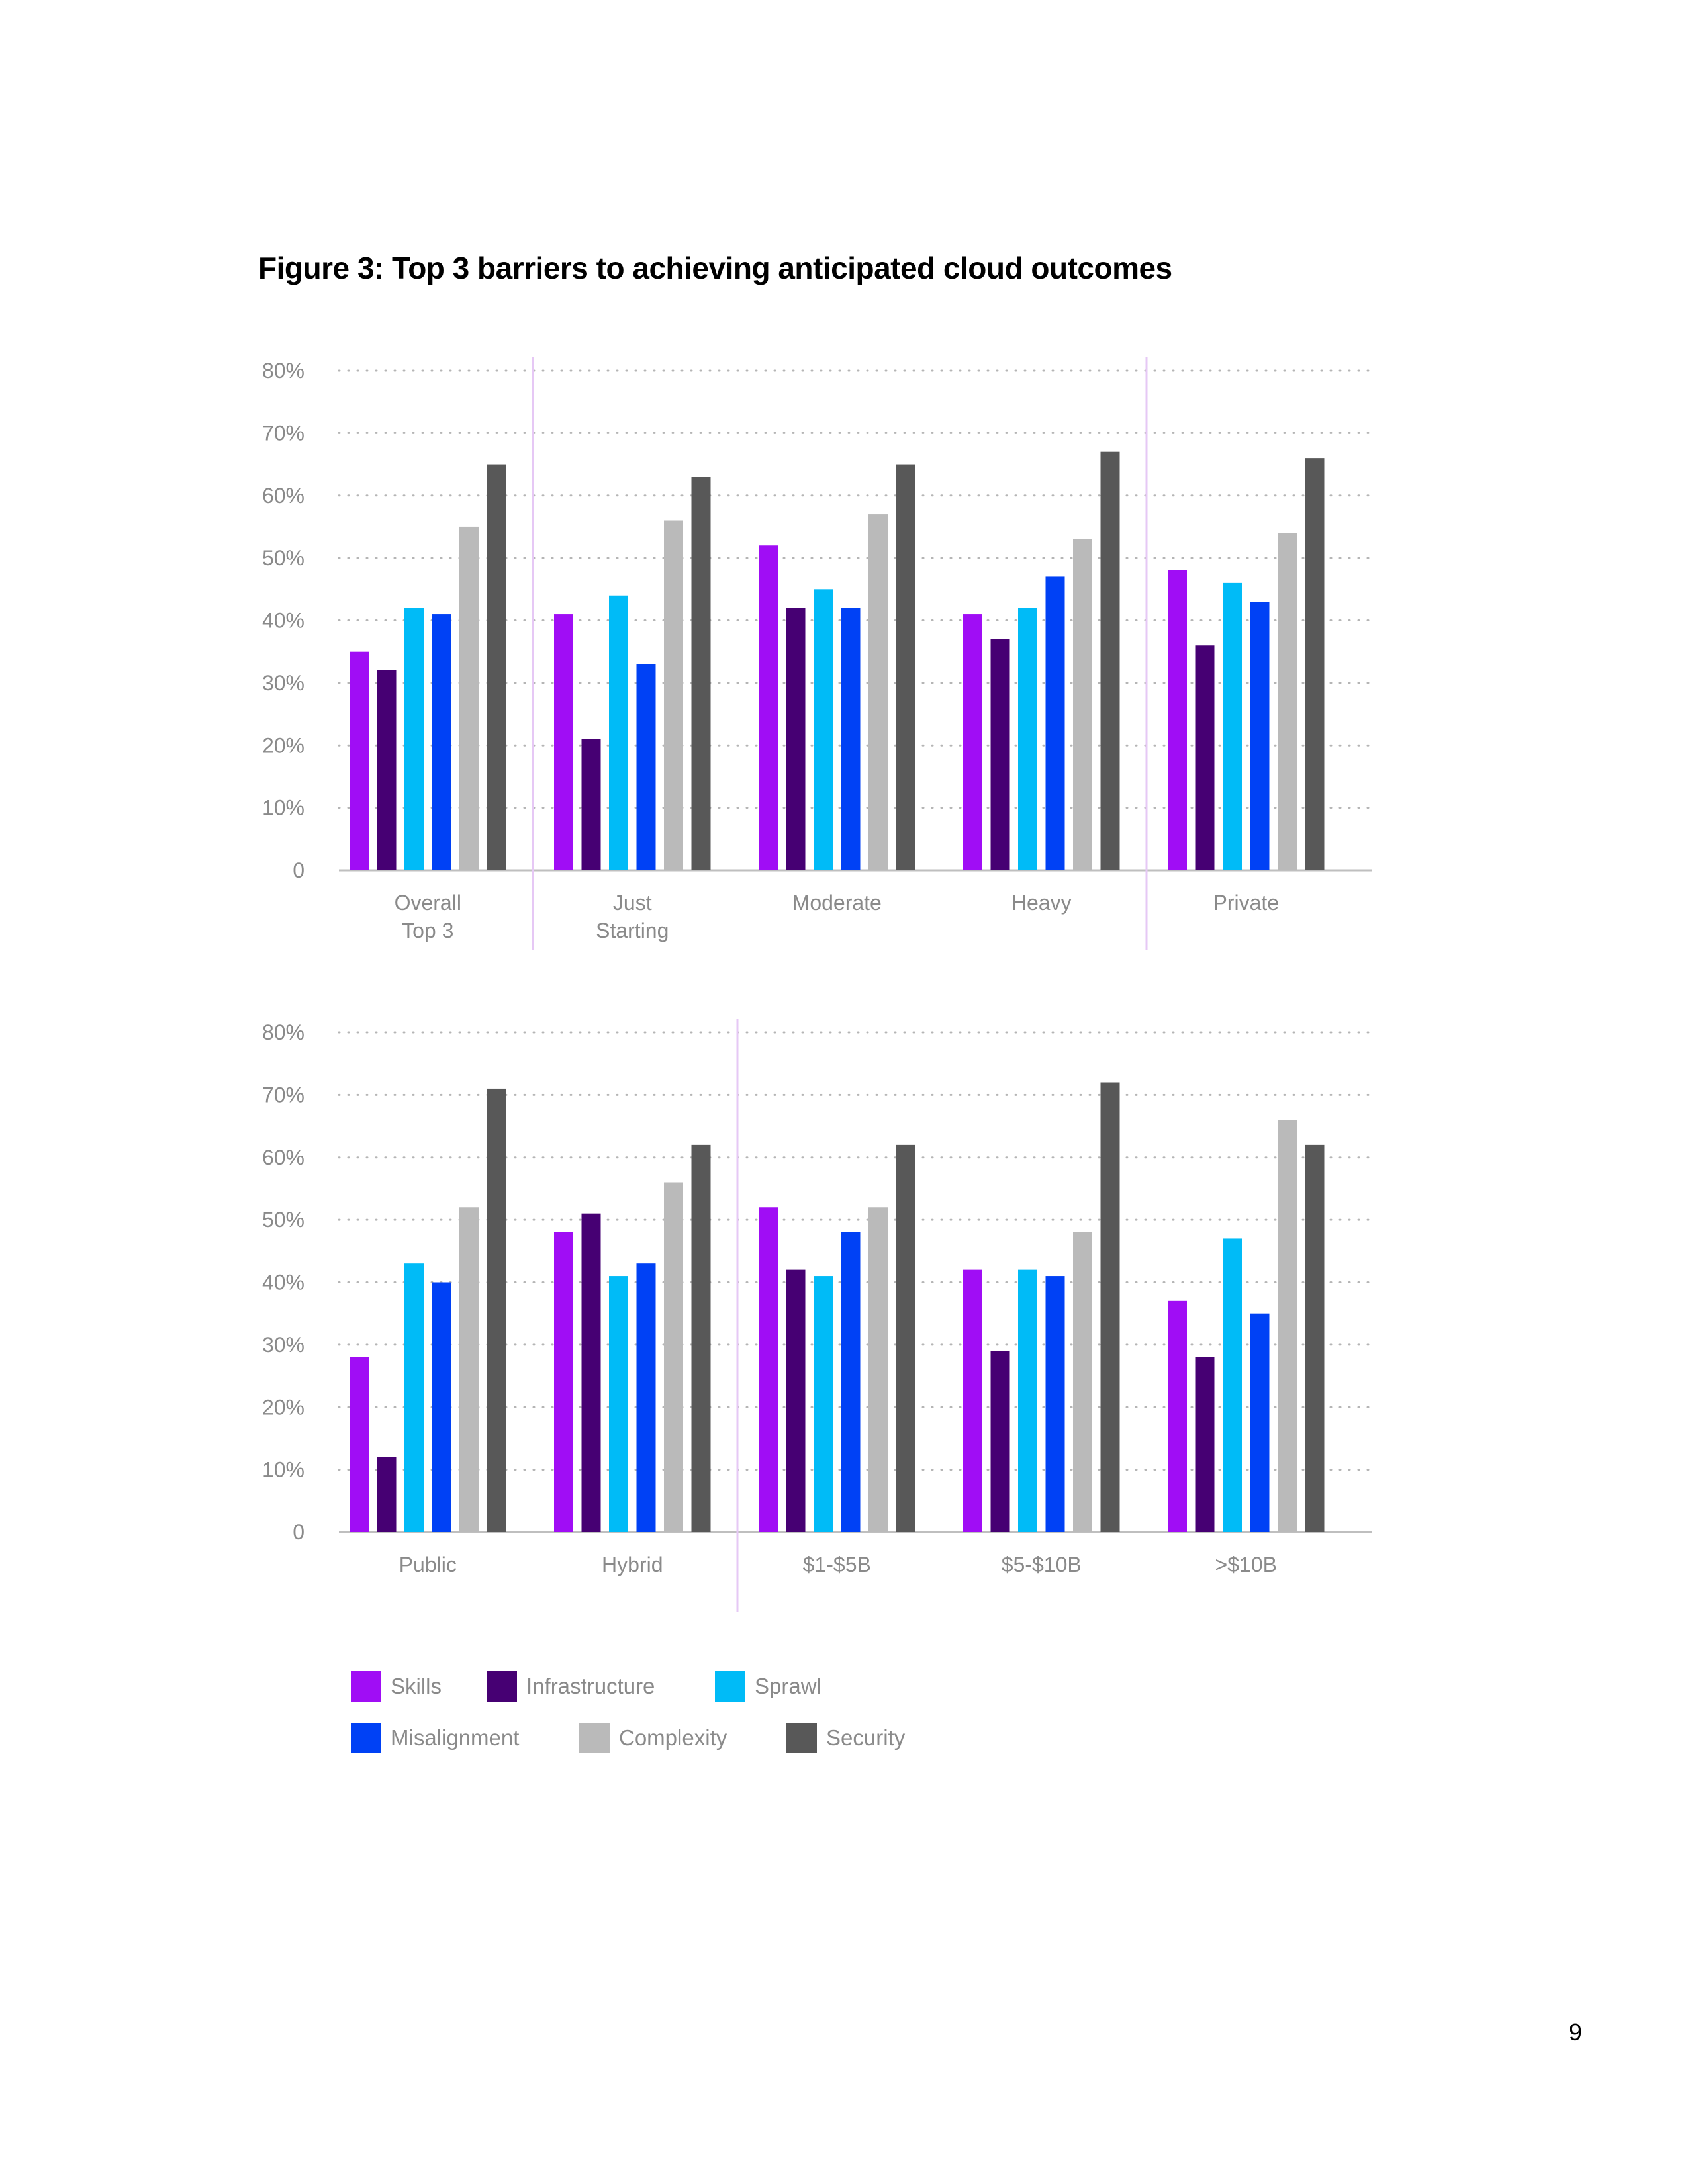  Describe the element at coordinates (845, 1738) in the screenshot. I see `legend-item-security: Security` at that location.